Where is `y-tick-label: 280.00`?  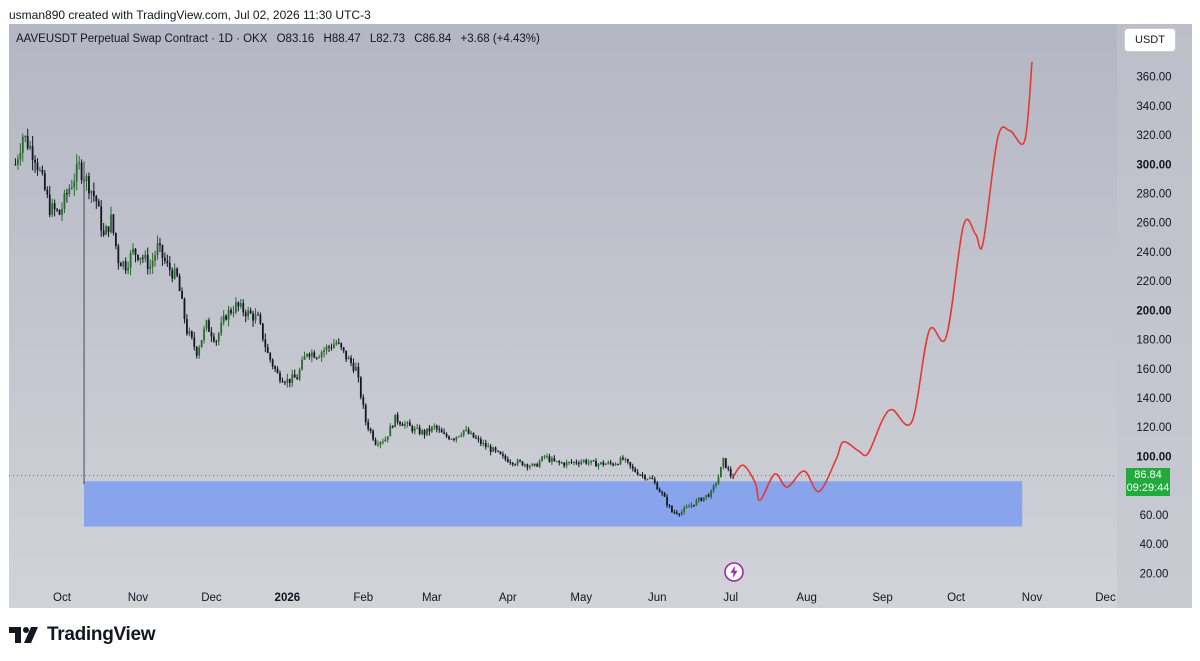
y-tick-label: 280.00 is located at coordinates (1153, 194).